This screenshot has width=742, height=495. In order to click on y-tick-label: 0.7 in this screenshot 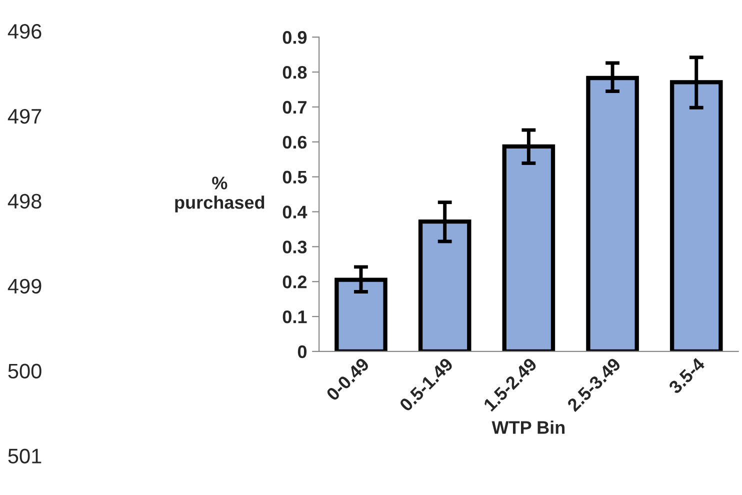, I will do `click(294, 107)`.